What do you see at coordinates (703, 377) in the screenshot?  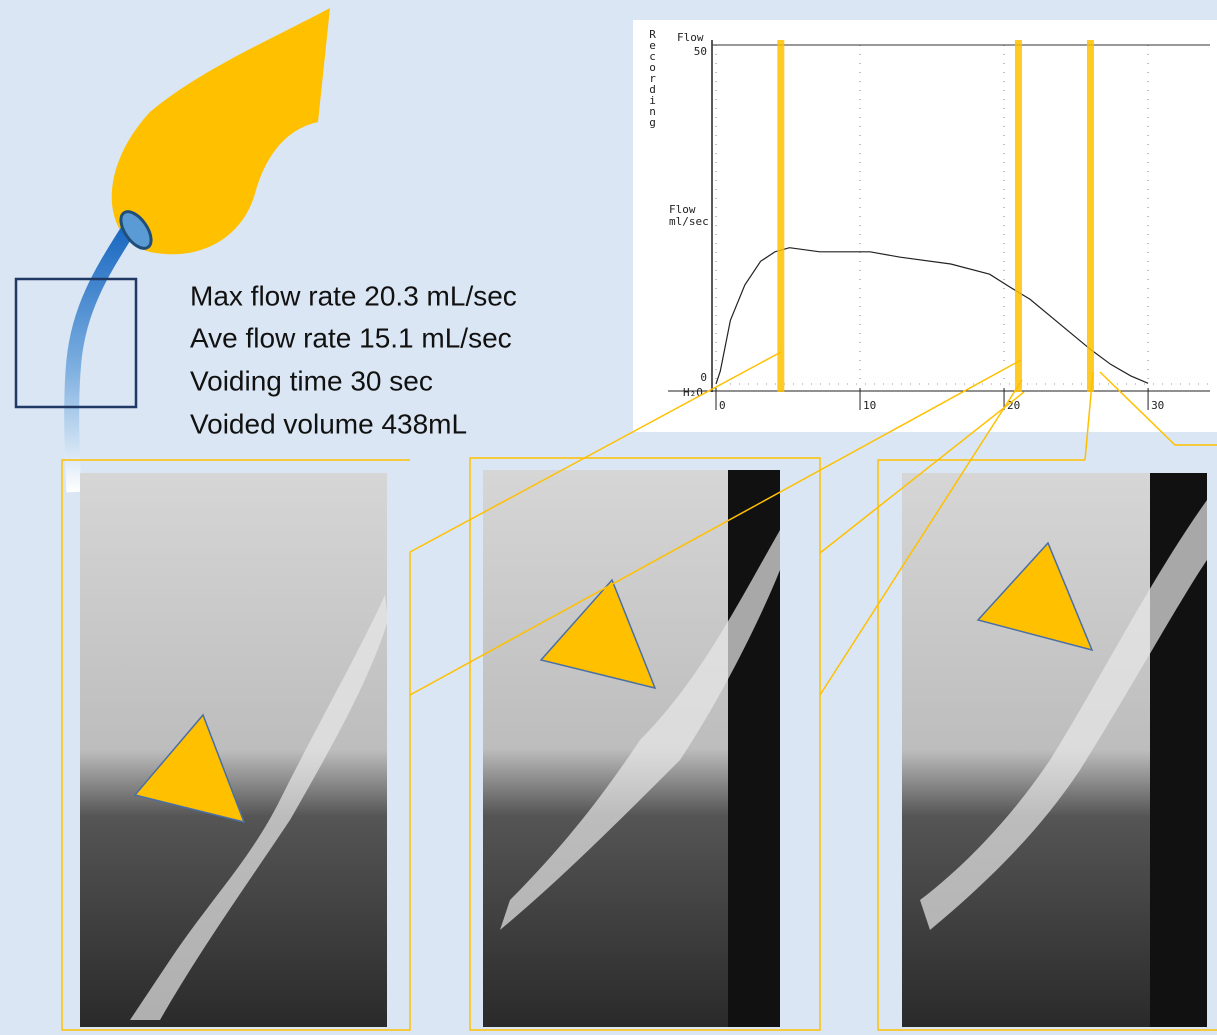 I see `y-tick-label: 0` at bounding box center [703, 377].